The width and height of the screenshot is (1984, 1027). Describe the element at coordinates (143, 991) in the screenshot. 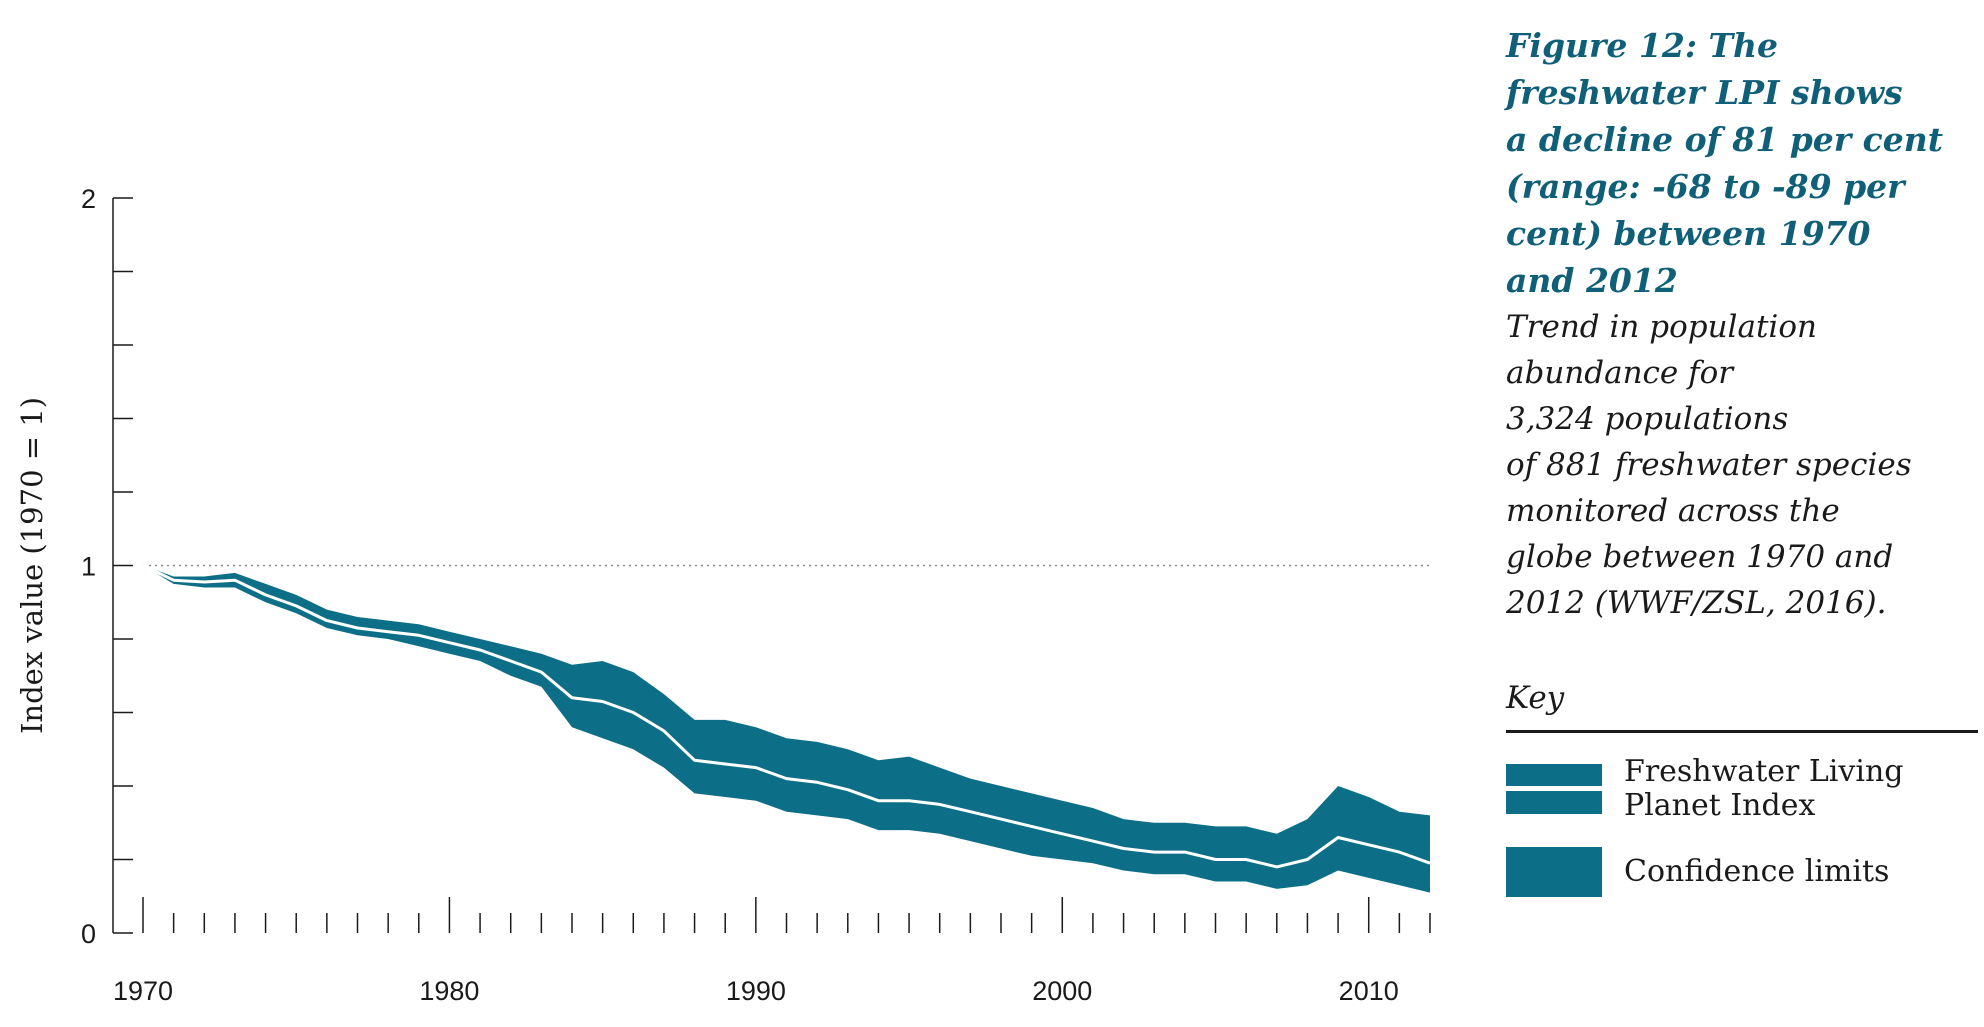

I see `x-tick-label: 1970` at that location.